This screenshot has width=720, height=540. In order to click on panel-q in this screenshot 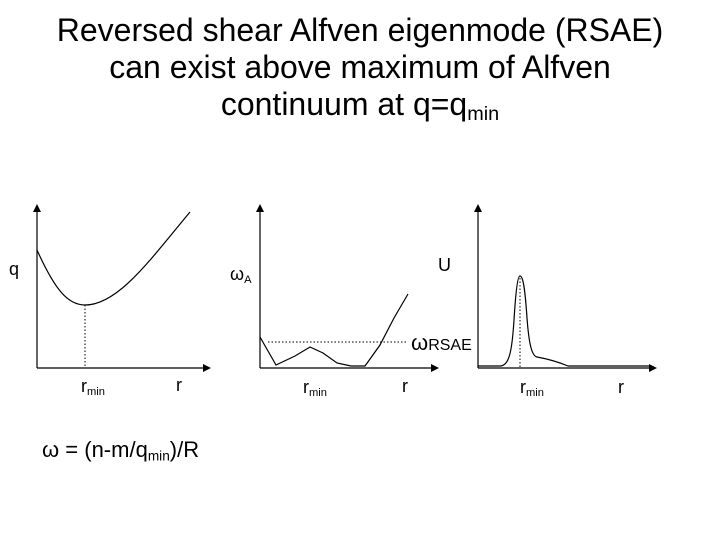, I will do `click(122, 288)`.